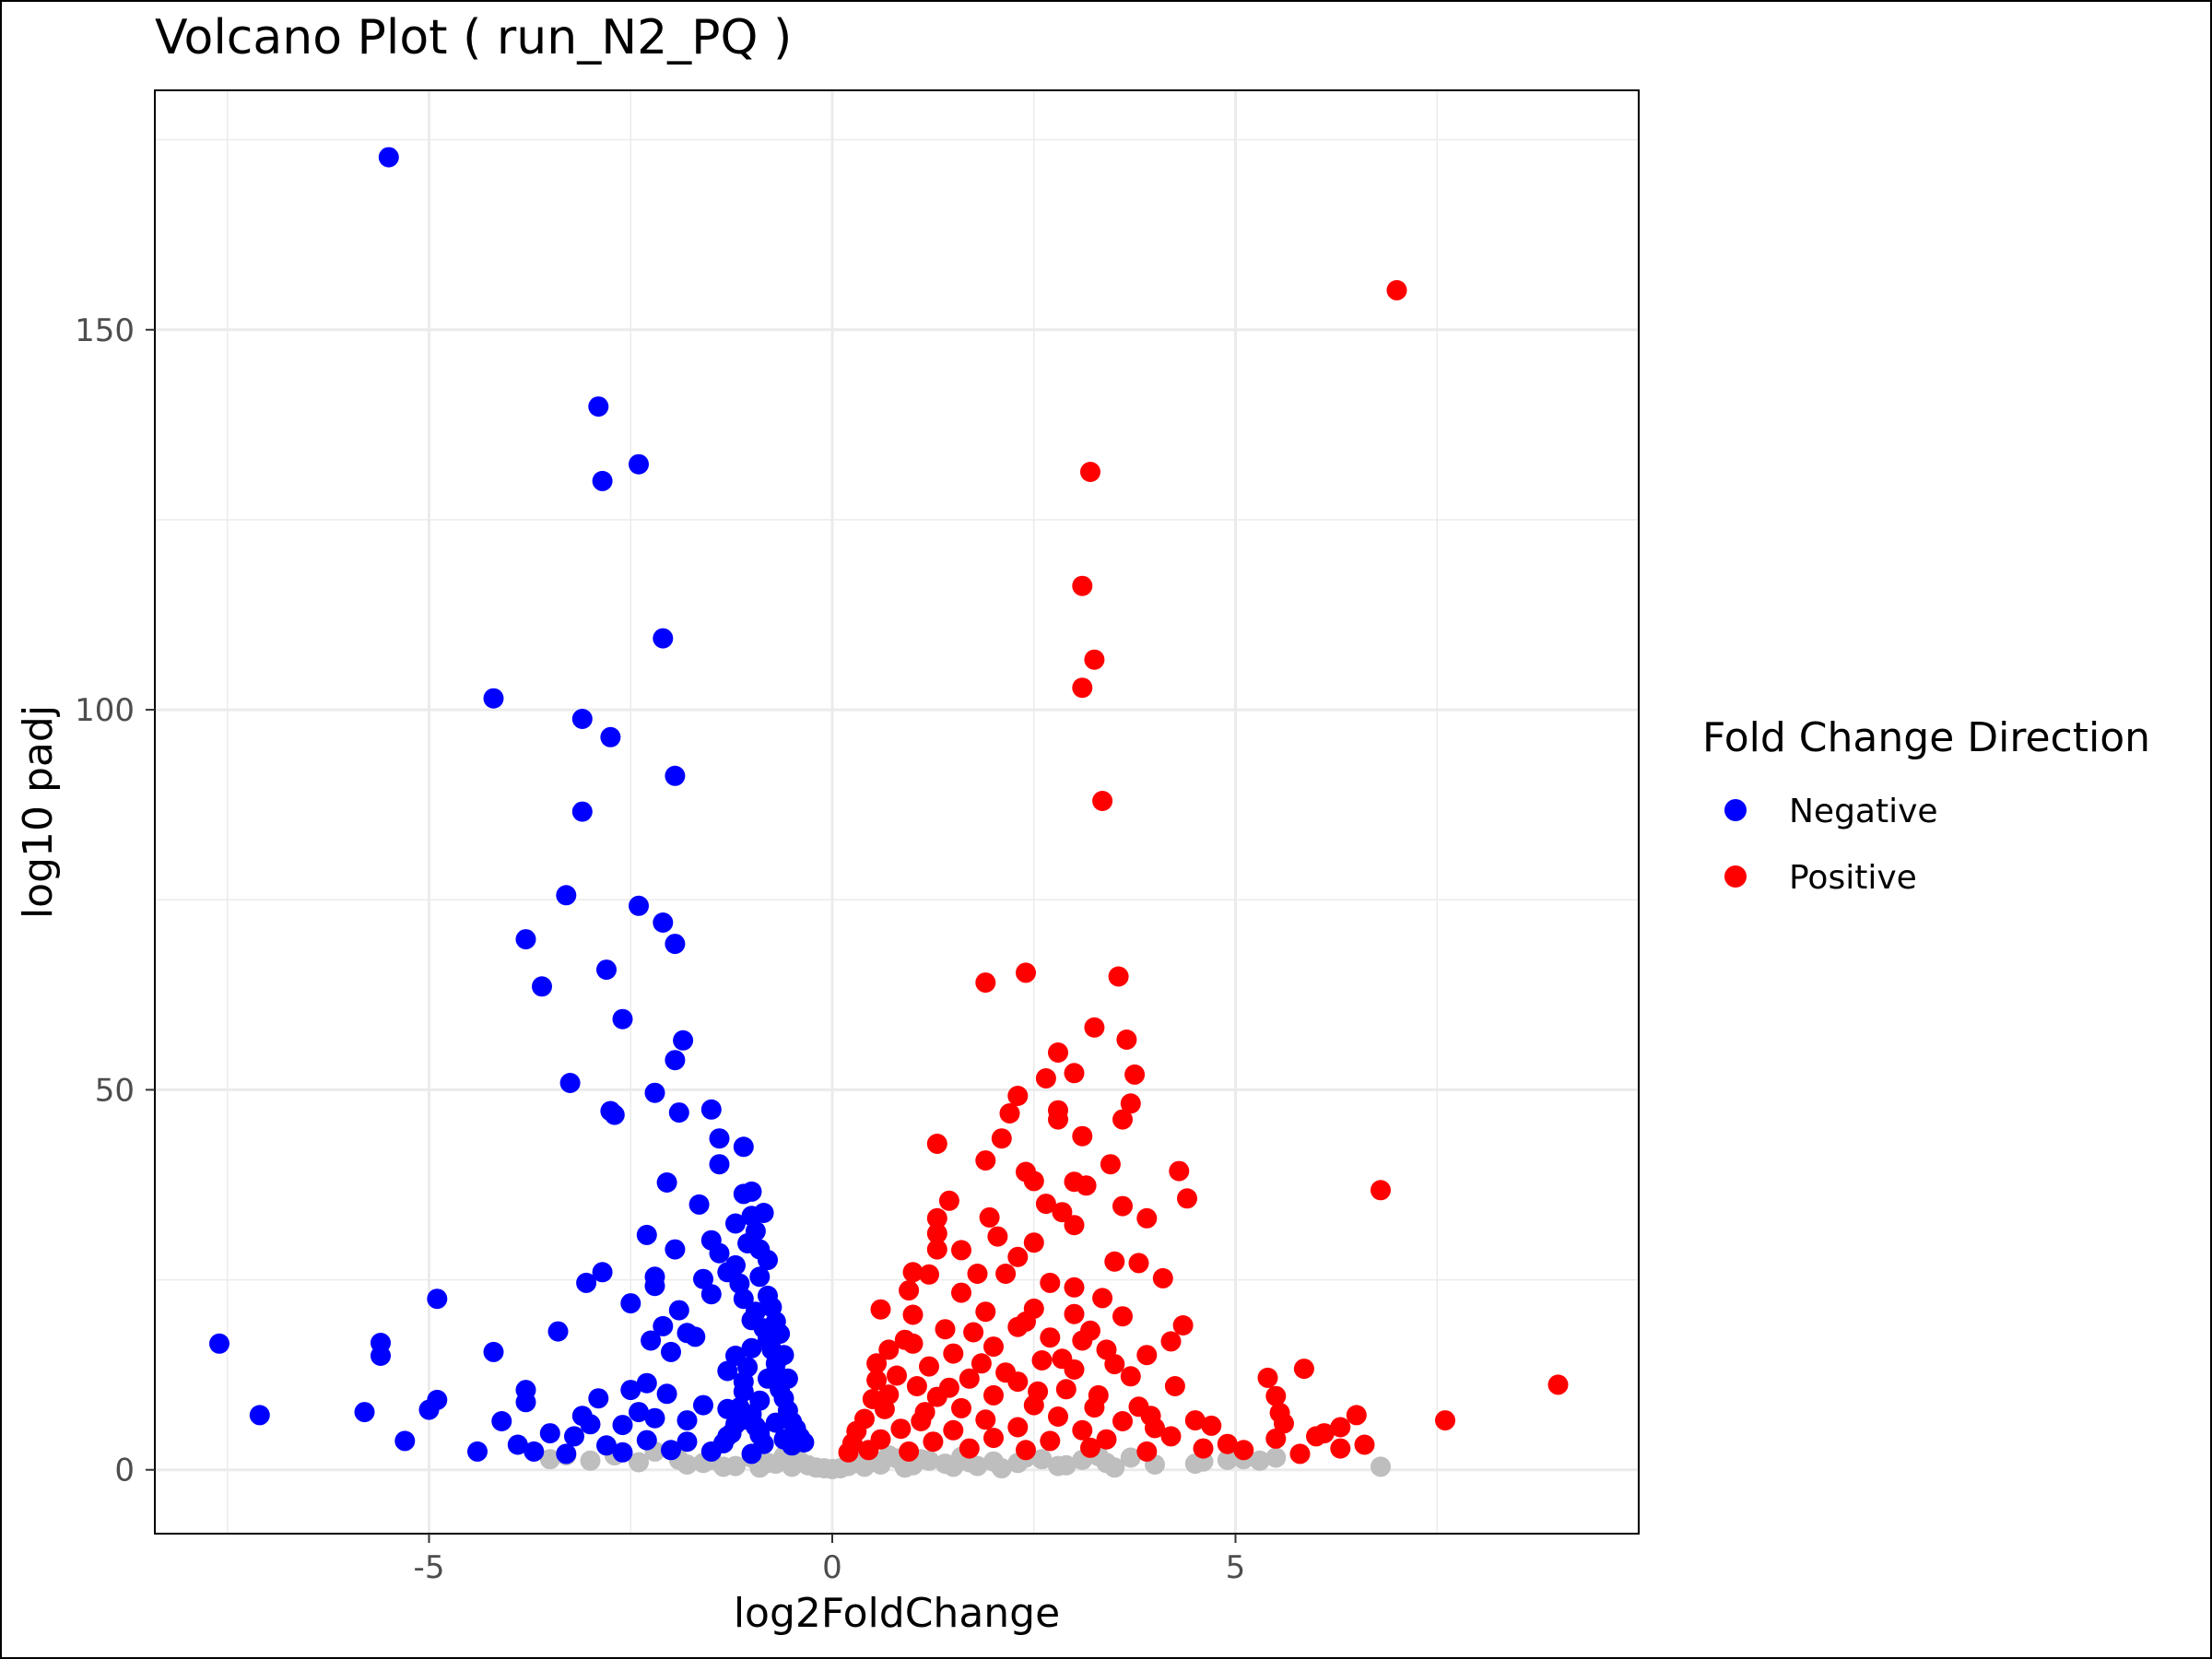  What do you see at coordinates (1926, 805) in the screenshot?
I see `legend: Fold Change Direction Negative Positive` at bounding box center [1926, 805].